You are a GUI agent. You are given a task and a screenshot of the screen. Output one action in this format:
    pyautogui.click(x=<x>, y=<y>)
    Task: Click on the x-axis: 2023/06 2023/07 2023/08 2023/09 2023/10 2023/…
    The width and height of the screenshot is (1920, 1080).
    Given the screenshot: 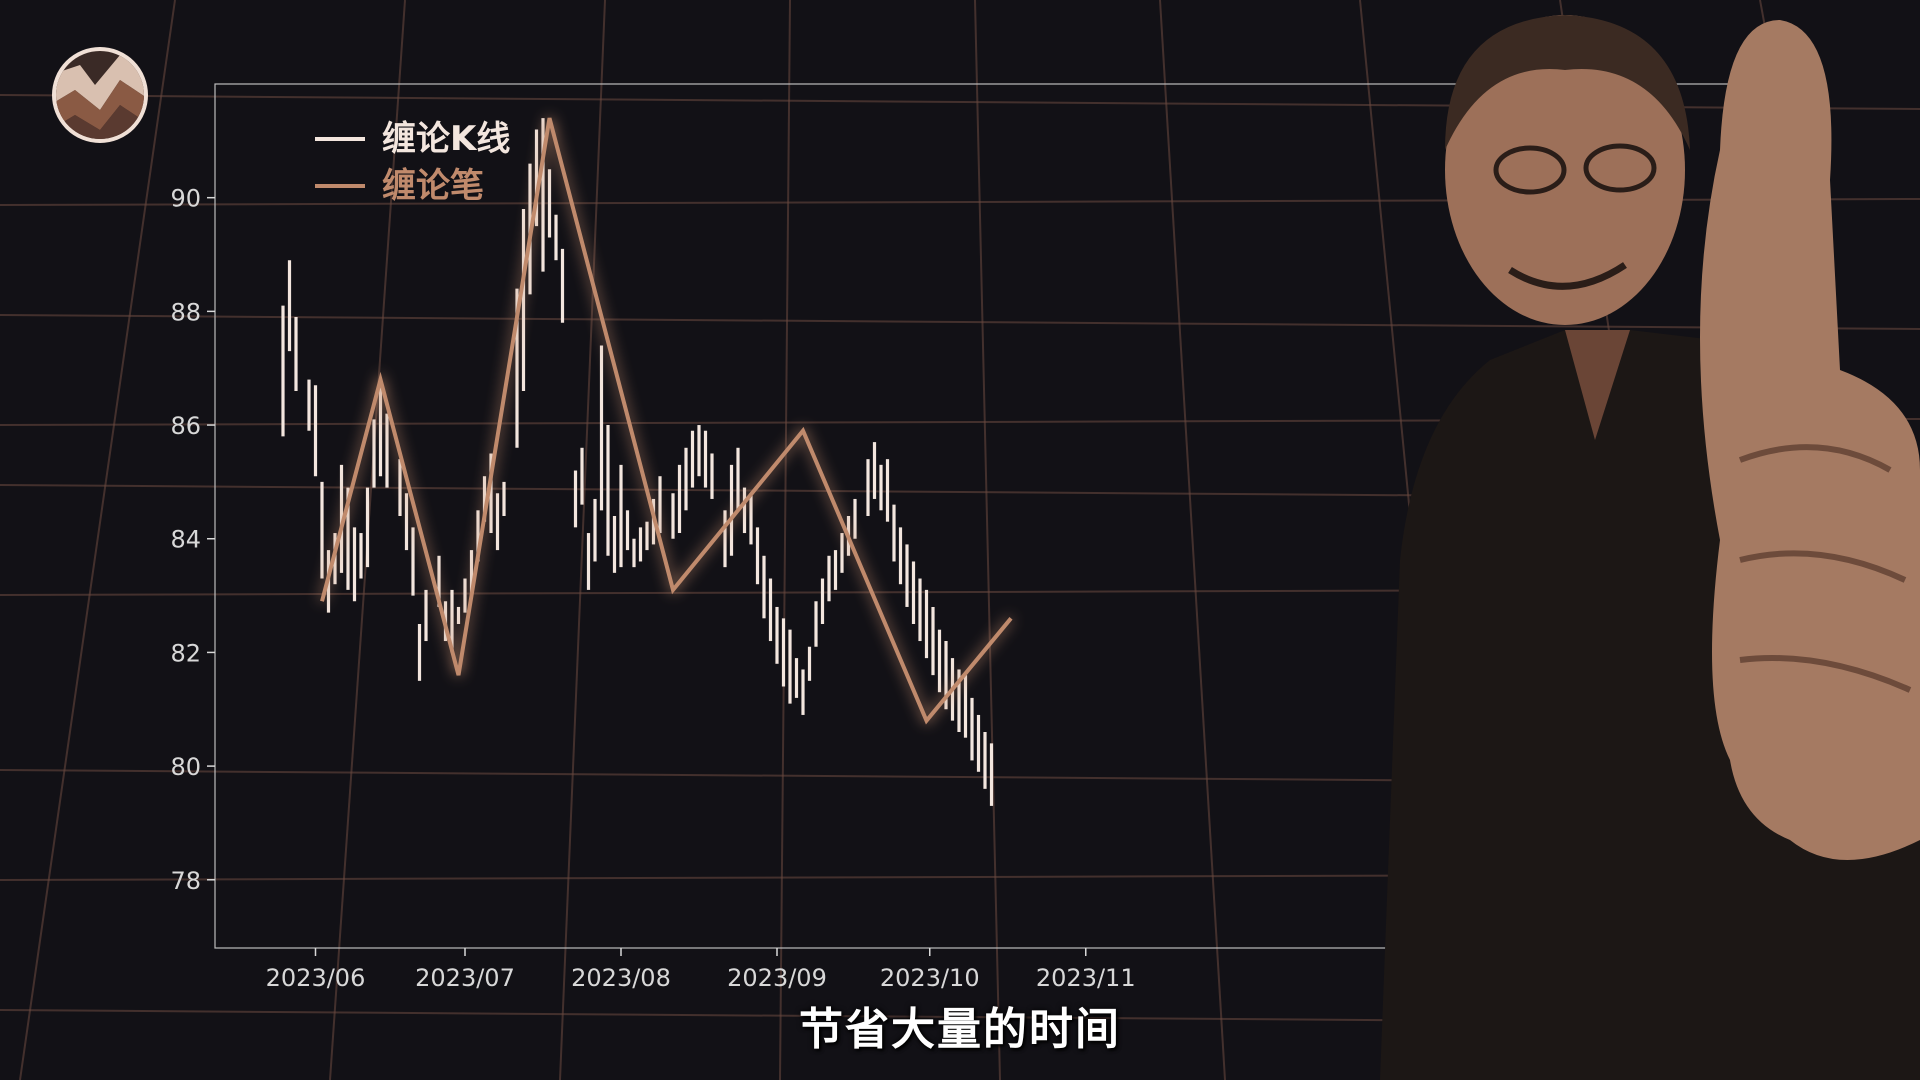 What is the action you would take?
    pyautogui.click(x=701, y=970)
    